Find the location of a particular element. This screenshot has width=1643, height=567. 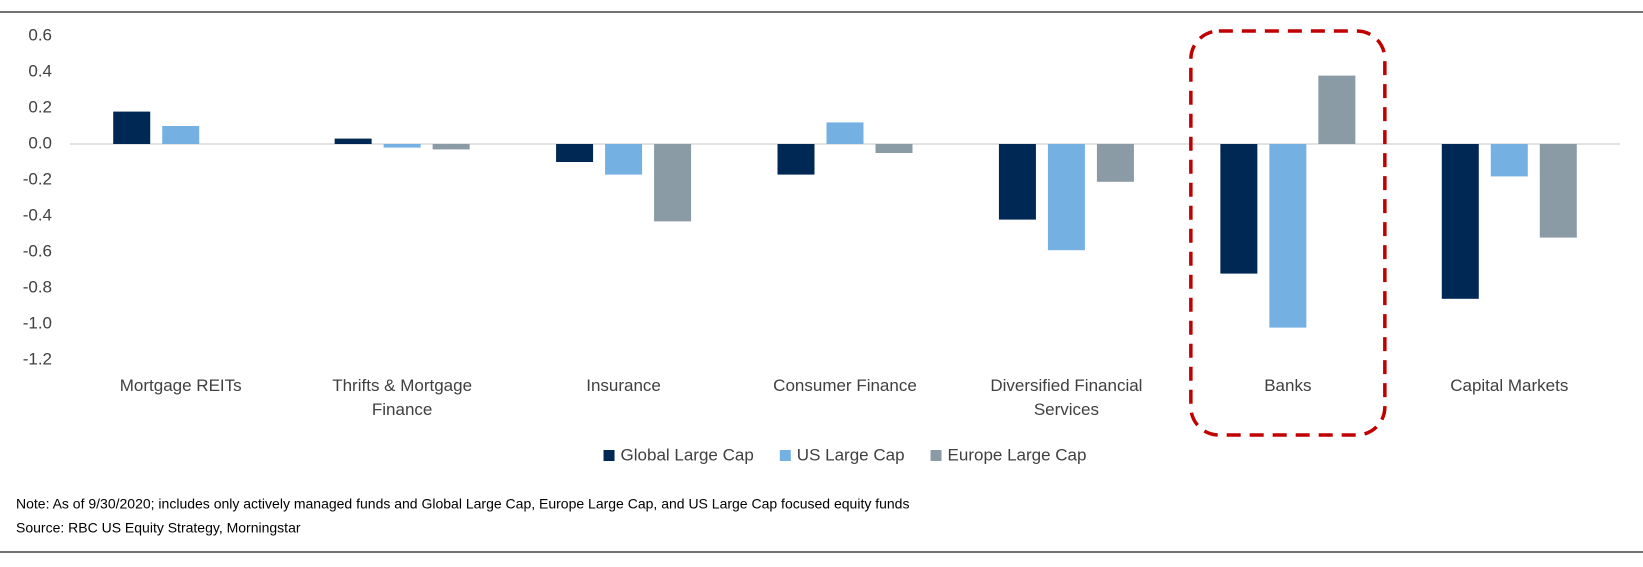

y-tick-label: -0.8 is located at coordinates (37, 286).